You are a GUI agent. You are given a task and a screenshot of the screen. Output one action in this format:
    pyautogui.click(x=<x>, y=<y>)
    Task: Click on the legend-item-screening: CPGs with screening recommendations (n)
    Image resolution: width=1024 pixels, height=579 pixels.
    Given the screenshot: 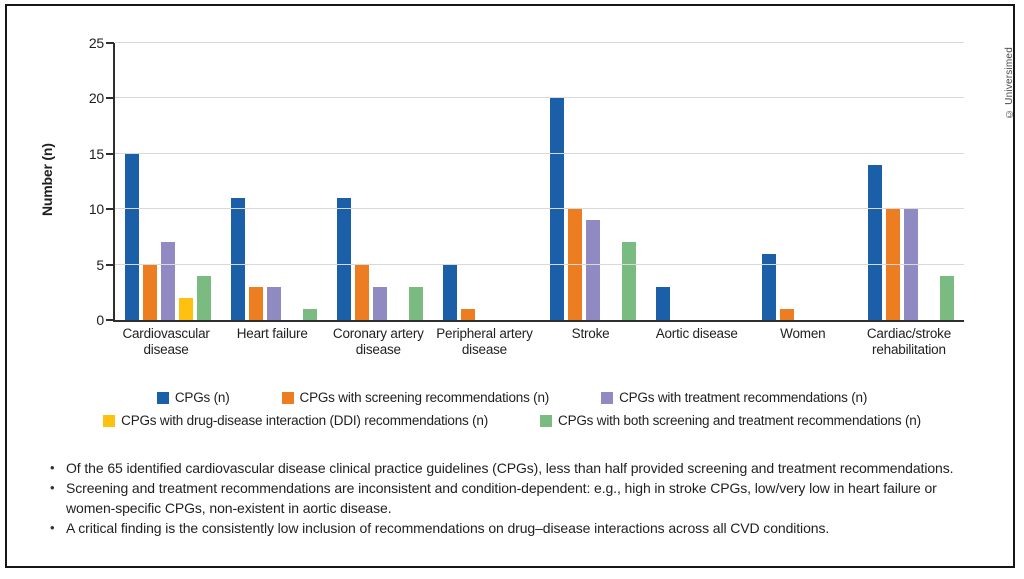 What is the action you would take?
    pyautogui.click(x=415, y=397)
    